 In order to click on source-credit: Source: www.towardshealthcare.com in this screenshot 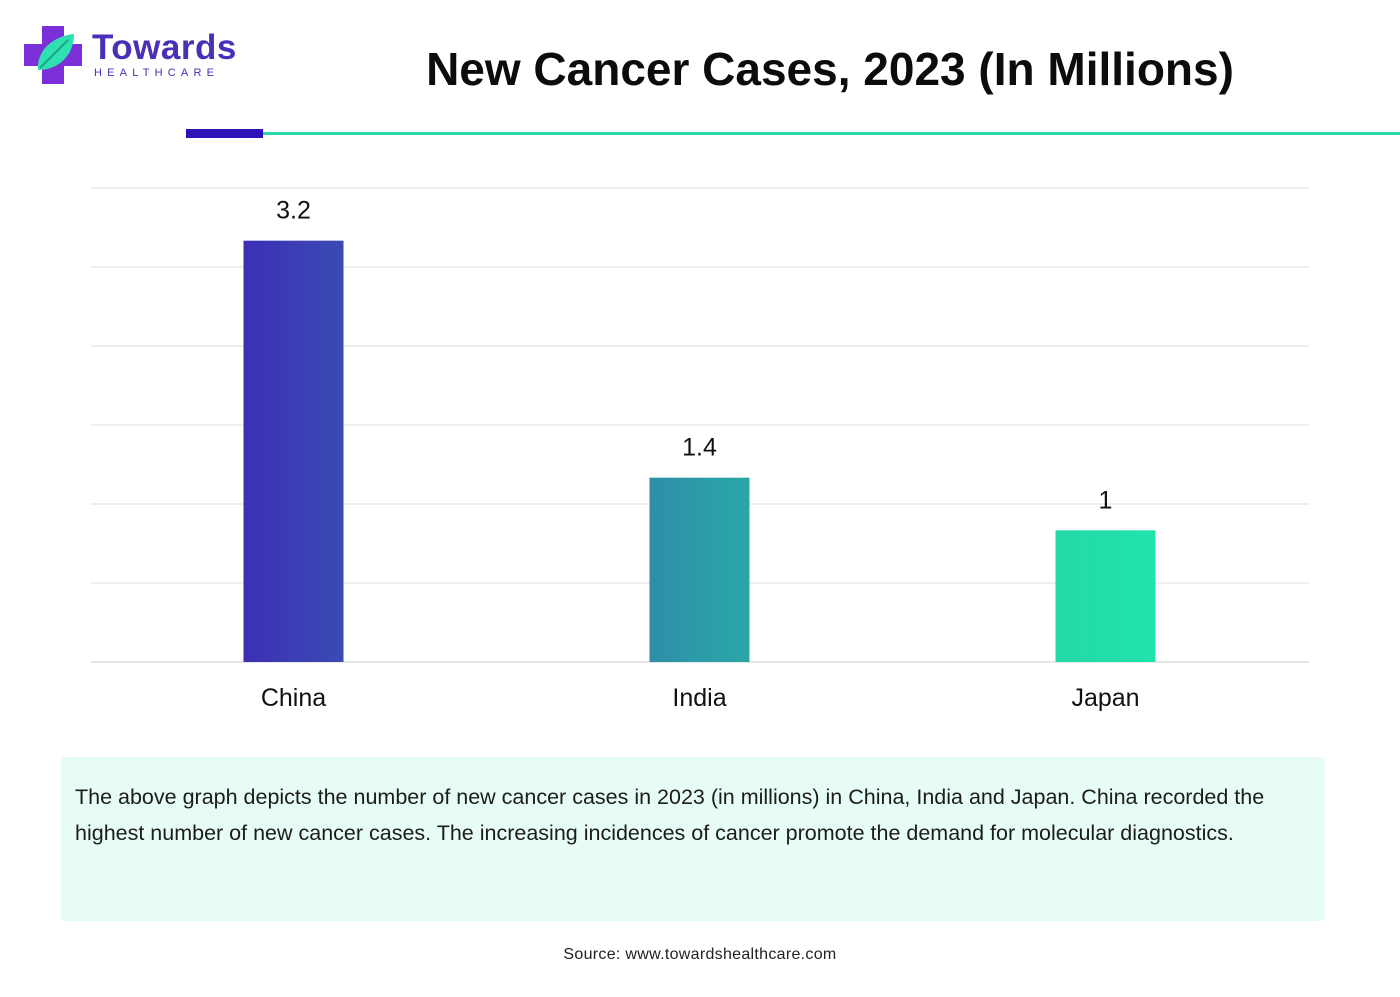, I will do `click(700, 954)`.